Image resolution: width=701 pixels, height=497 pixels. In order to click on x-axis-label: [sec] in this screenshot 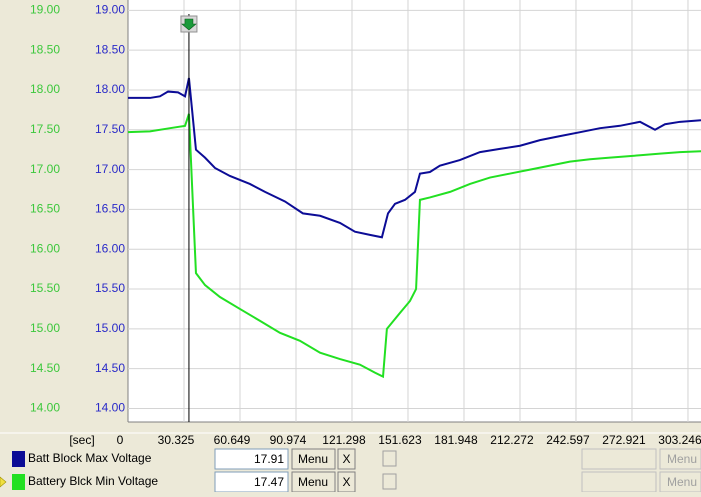, I will do `click(81, 440)`.